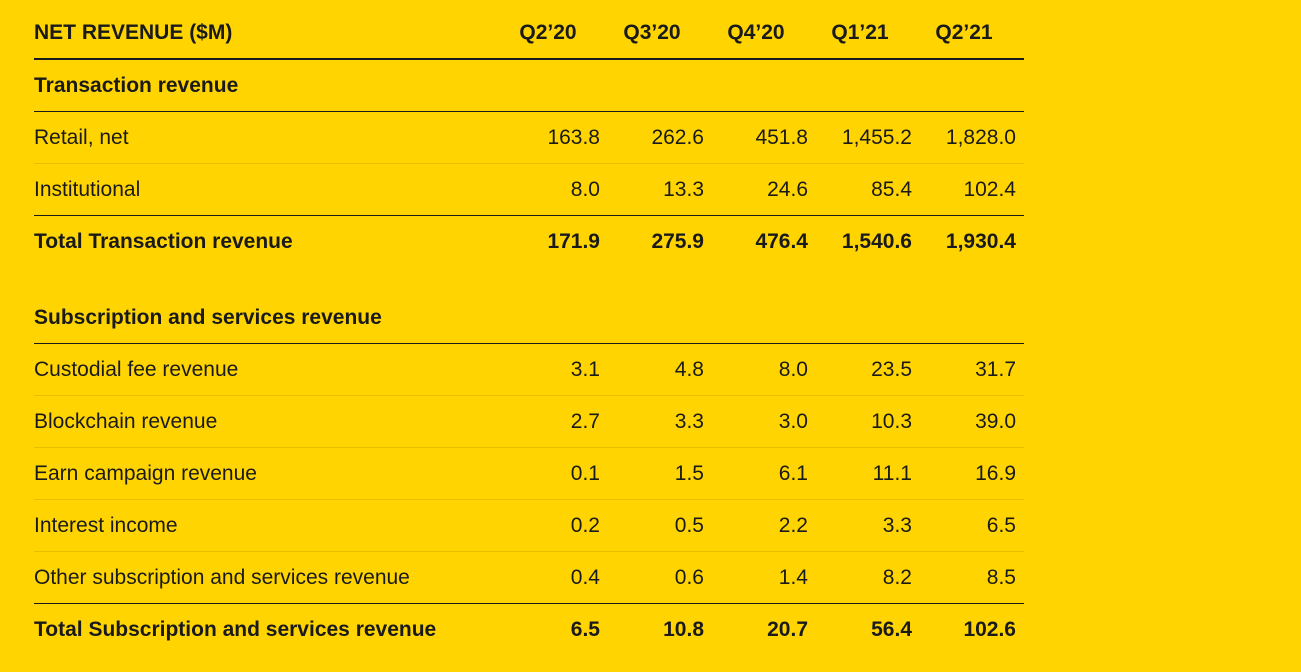  I want to click on total-value: 20.7, so click(787, 629).